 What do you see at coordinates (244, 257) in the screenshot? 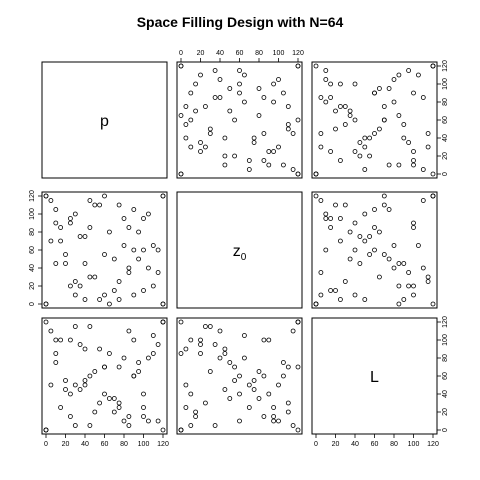
I see `diag-label-sub-z0: 0` at bounding box center [244, 257].